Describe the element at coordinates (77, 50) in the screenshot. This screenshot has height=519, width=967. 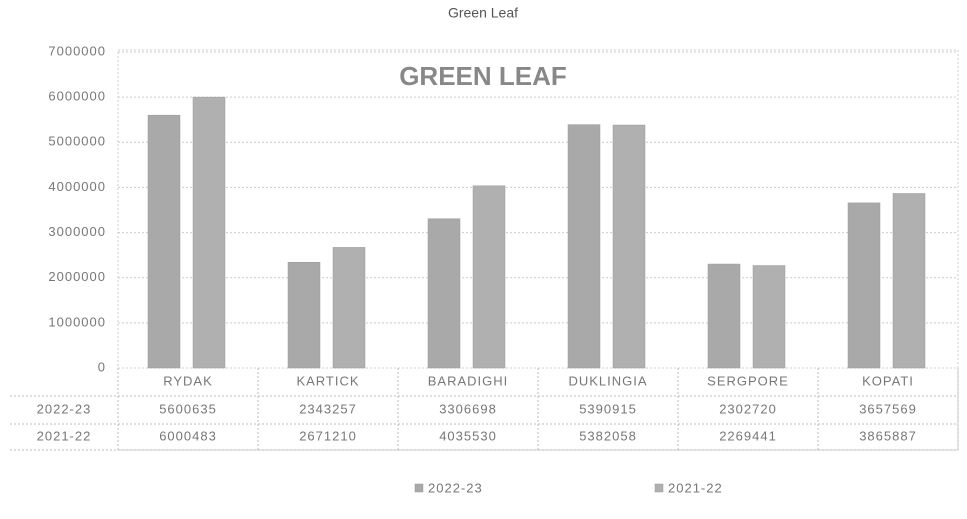
I see `y-tick-label: 7000000` at that location.